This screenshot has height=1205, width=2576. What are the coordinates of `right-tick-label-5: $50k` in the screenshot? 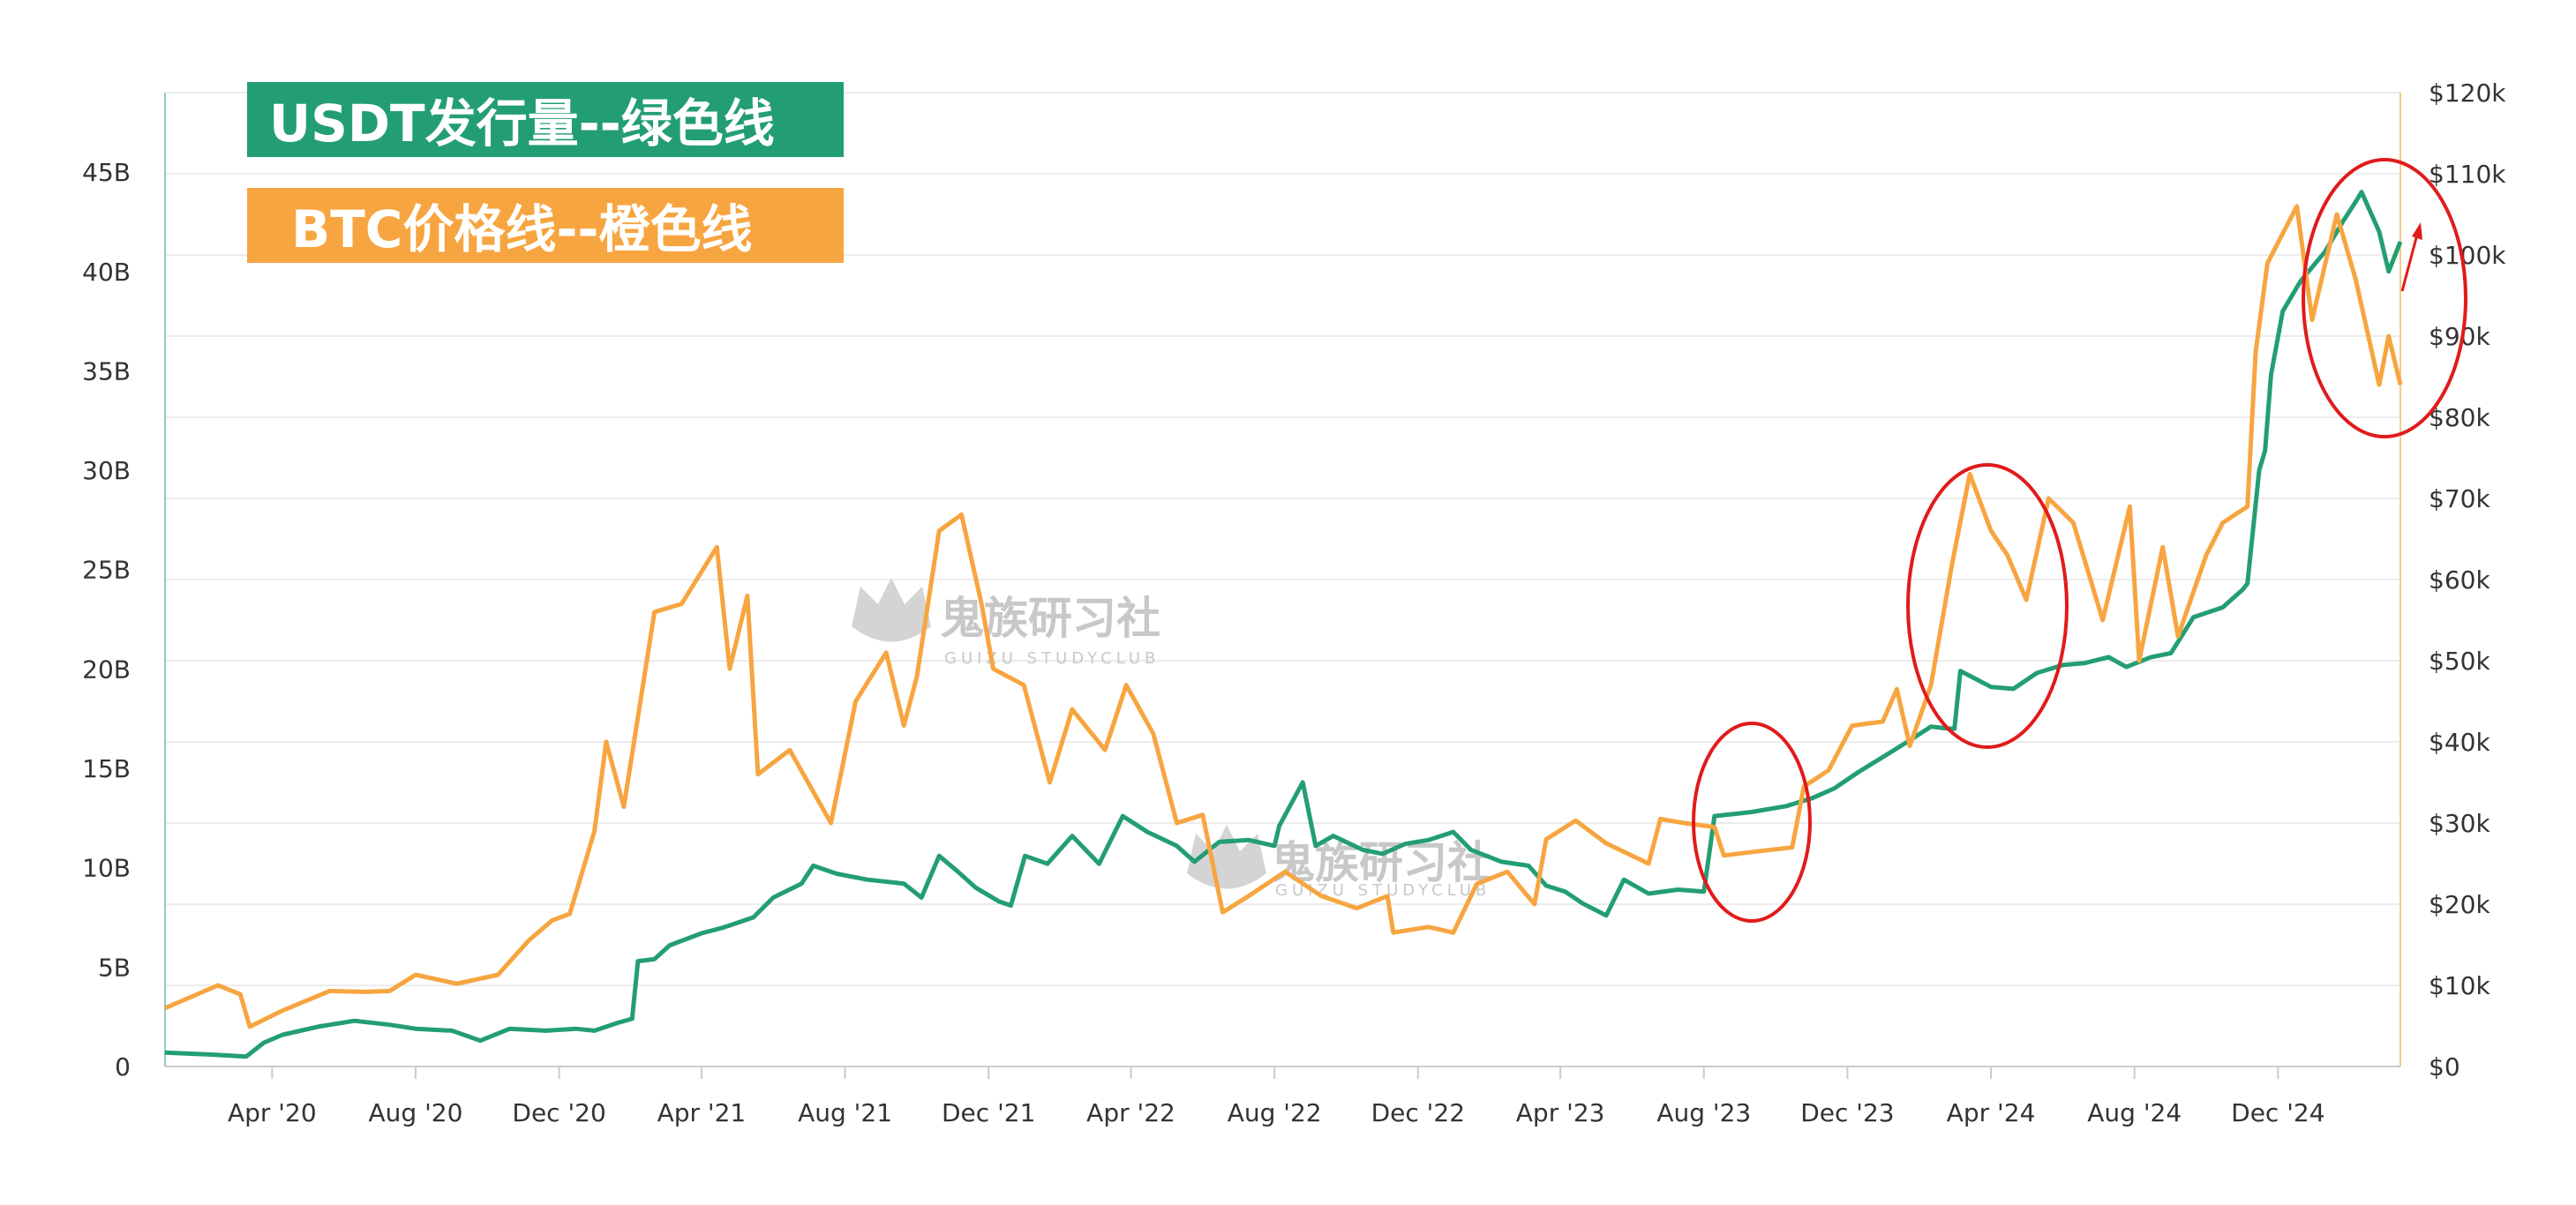 It's located at (2459, 661).